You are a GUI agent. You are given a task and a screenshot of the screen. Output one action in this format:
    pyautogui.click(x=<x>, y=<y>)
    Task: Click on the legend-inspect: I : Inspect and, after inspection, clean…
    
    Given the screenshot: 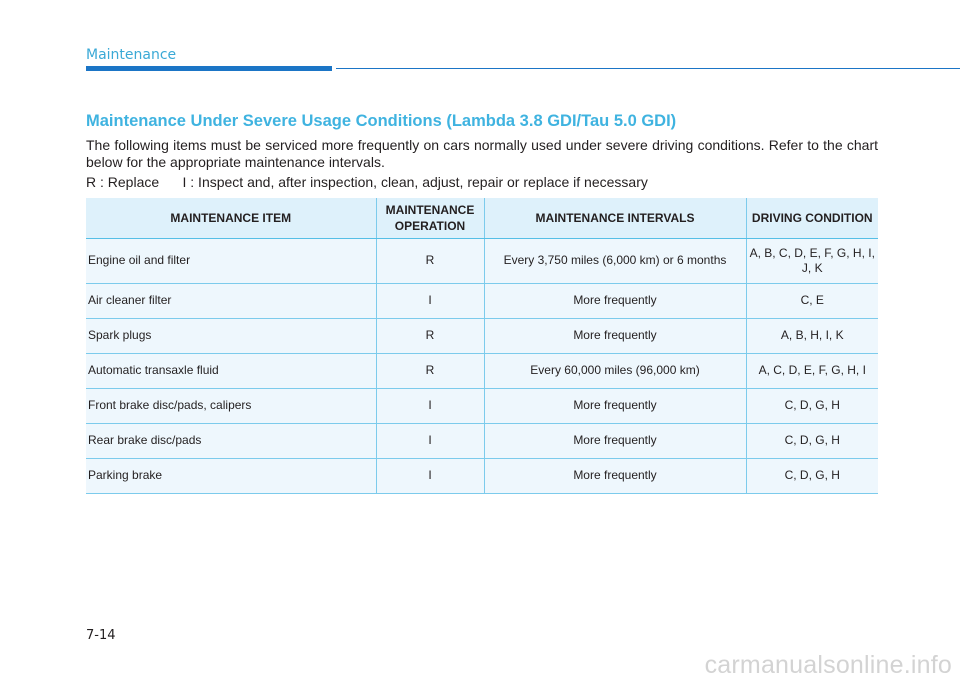 What is the action you would take?
    pyautogui.click(x=415, y=182)
    